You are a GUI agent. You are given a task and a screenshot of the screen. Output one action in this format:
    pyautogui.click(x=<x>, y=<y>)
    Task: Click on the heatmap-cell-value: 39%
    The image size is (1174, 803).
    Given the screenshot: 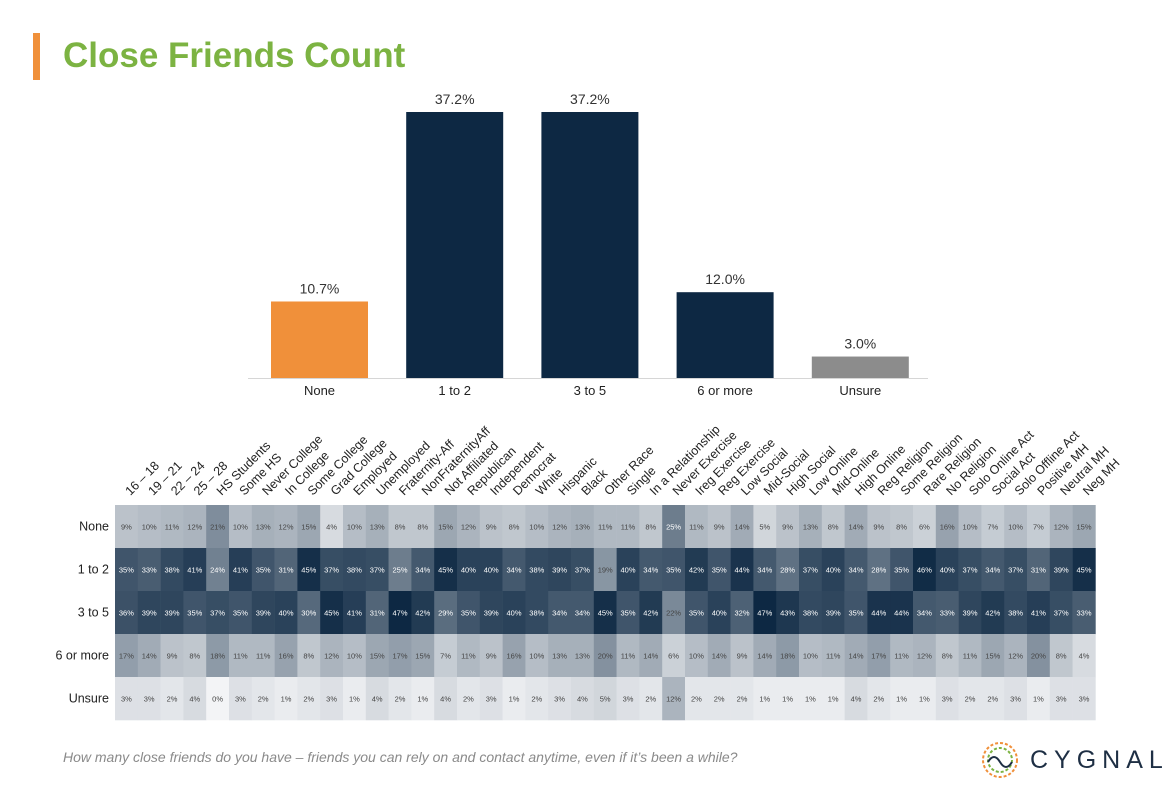 What is the action you would take?
    pyautogui.click(x=149, y=613)
    